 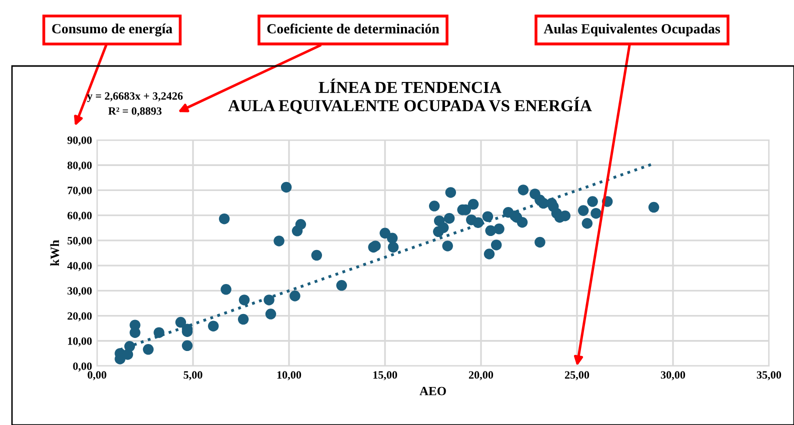 What do you see at coordinates (433, 391) in the screenshot?
I see `x-axis-title: AEO` at bounding box center [433, 391].